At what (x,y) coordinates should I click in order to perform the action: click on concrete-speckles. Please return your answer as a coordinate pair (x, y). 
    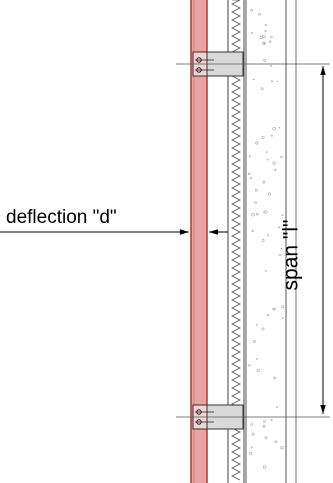
    Looking at the image, I should click on (266, 238).